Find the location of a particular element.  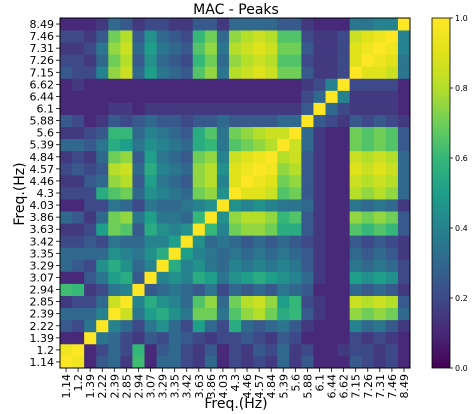

x-tick-label: 1.14 is located at coordinates (66, 386).